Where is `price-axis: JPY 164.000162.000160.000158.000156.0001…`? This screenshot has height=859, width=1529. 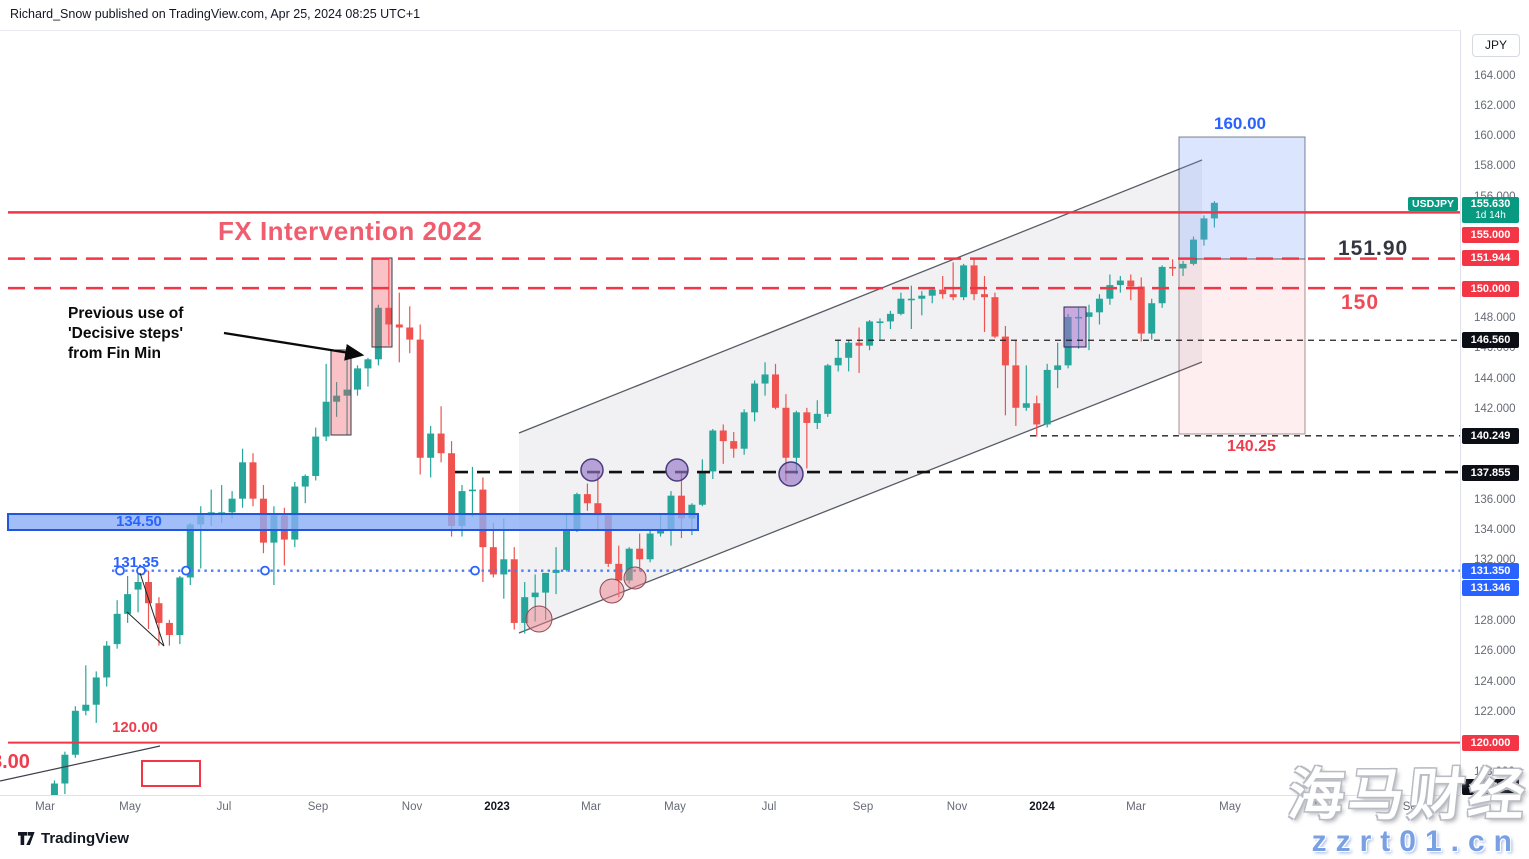
price-axis: JPY 164.000162.000160.000158.000156.0001… is located at coordinates (1494, 412).